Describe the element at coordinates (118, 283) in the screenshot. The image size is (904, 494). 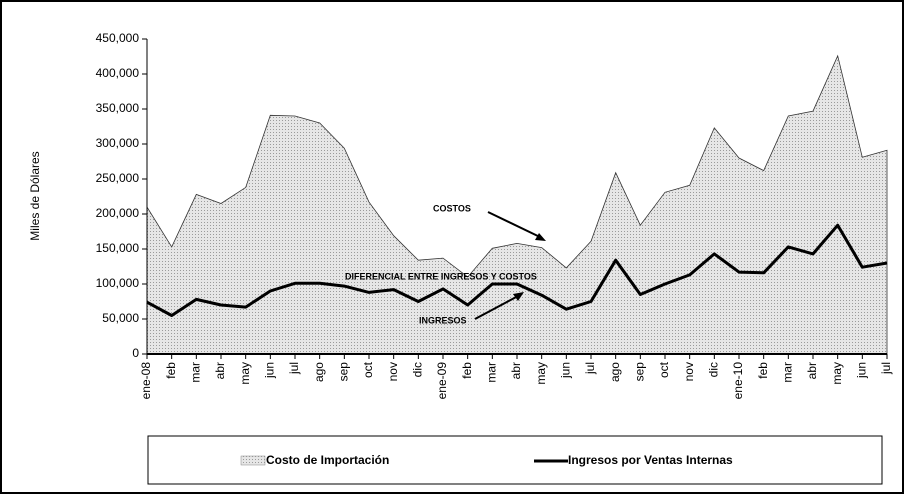
I see `y-tick-label: 100,000` at that location.